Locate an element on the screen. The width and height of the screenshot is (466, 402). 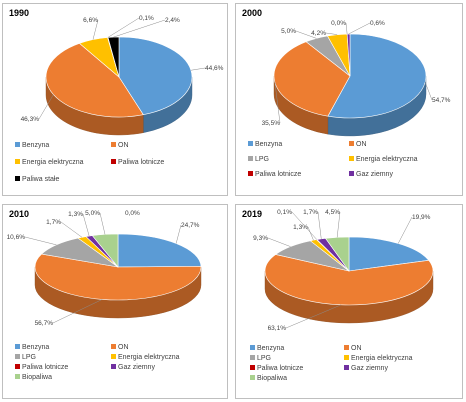
pie-chart-svg: 44,6% 46,3% 6,6% 0,1% 2,4% is located at coordinates (122, 75).